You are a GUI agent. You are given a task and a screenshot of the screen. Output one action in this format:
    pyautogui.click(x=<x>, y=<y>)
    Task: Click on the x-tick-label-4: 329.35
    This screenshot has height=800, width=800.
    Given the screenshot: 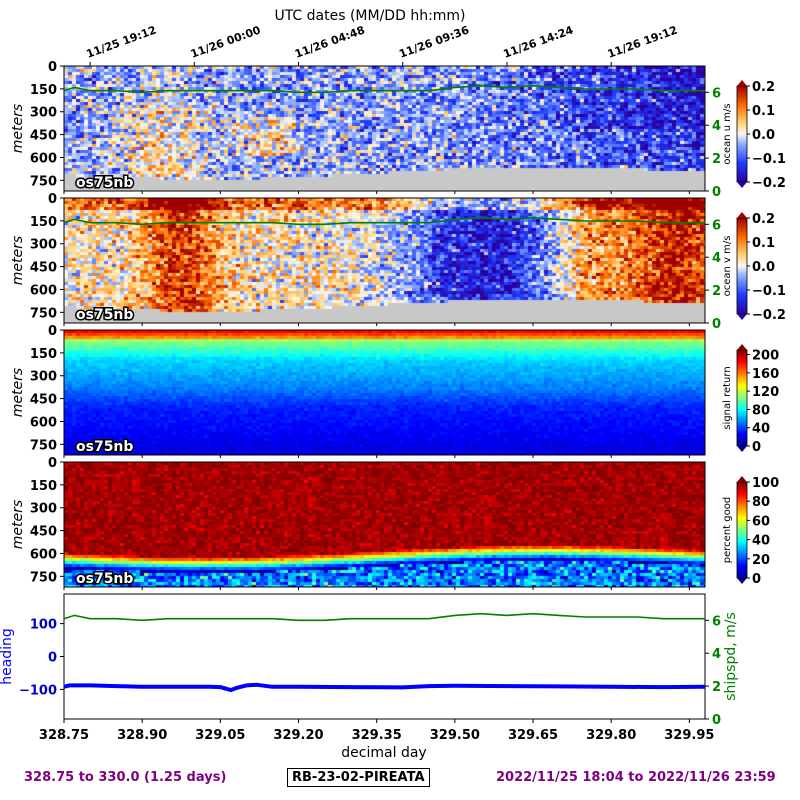 What is the action you would take?
    pyautogui.click(x=377, y=735)
    